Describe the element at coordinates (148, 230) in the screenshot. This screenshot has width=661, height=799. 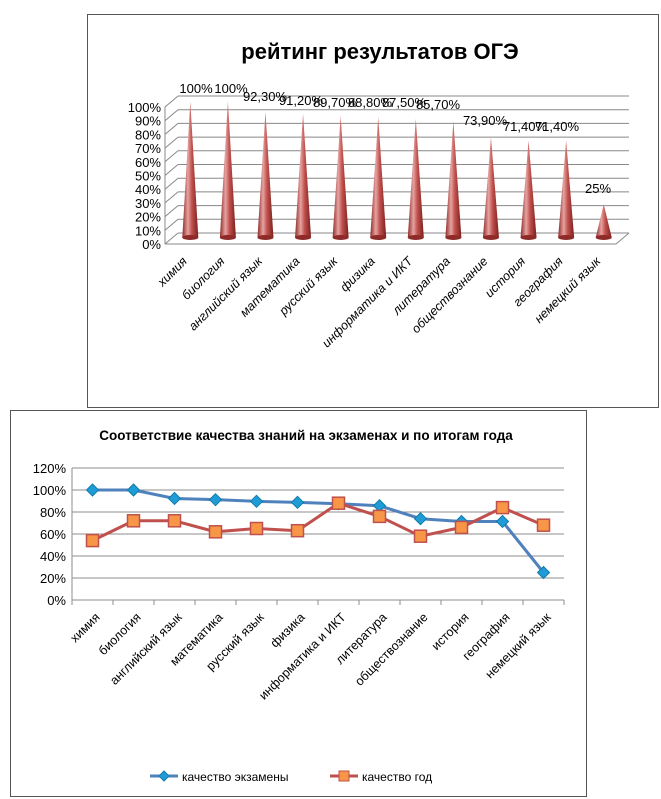
I see `y-tick-label: 10%` at that location.